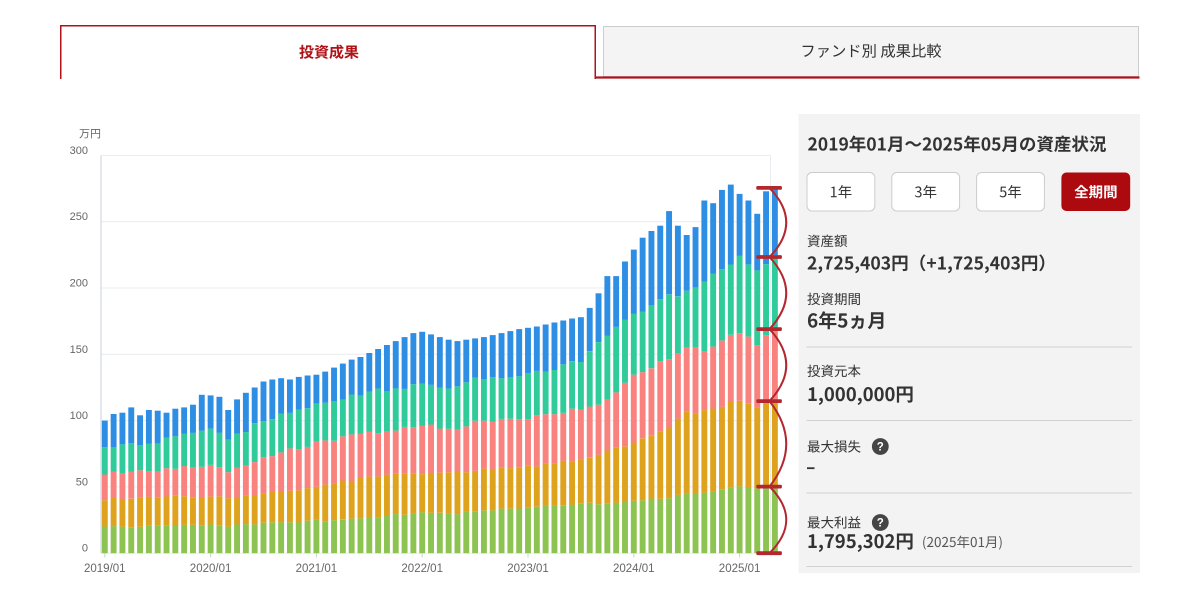  I want to click on svg-text: 2021/01, so click(317, 569).